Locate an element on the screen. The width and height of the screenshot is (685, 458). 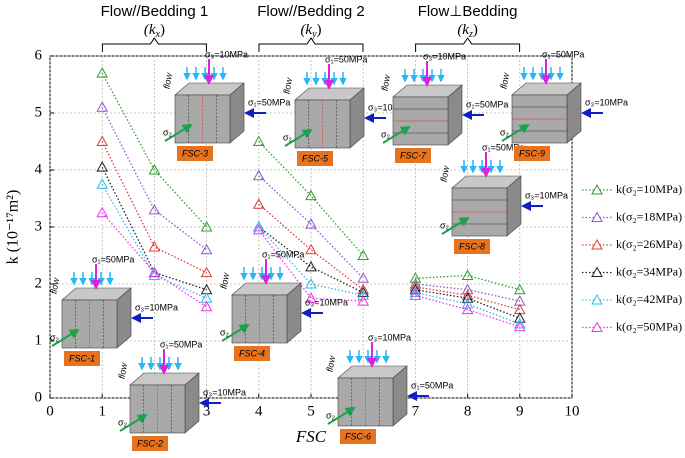
group-symbol: (kx) is located at coordinates (154, 31).